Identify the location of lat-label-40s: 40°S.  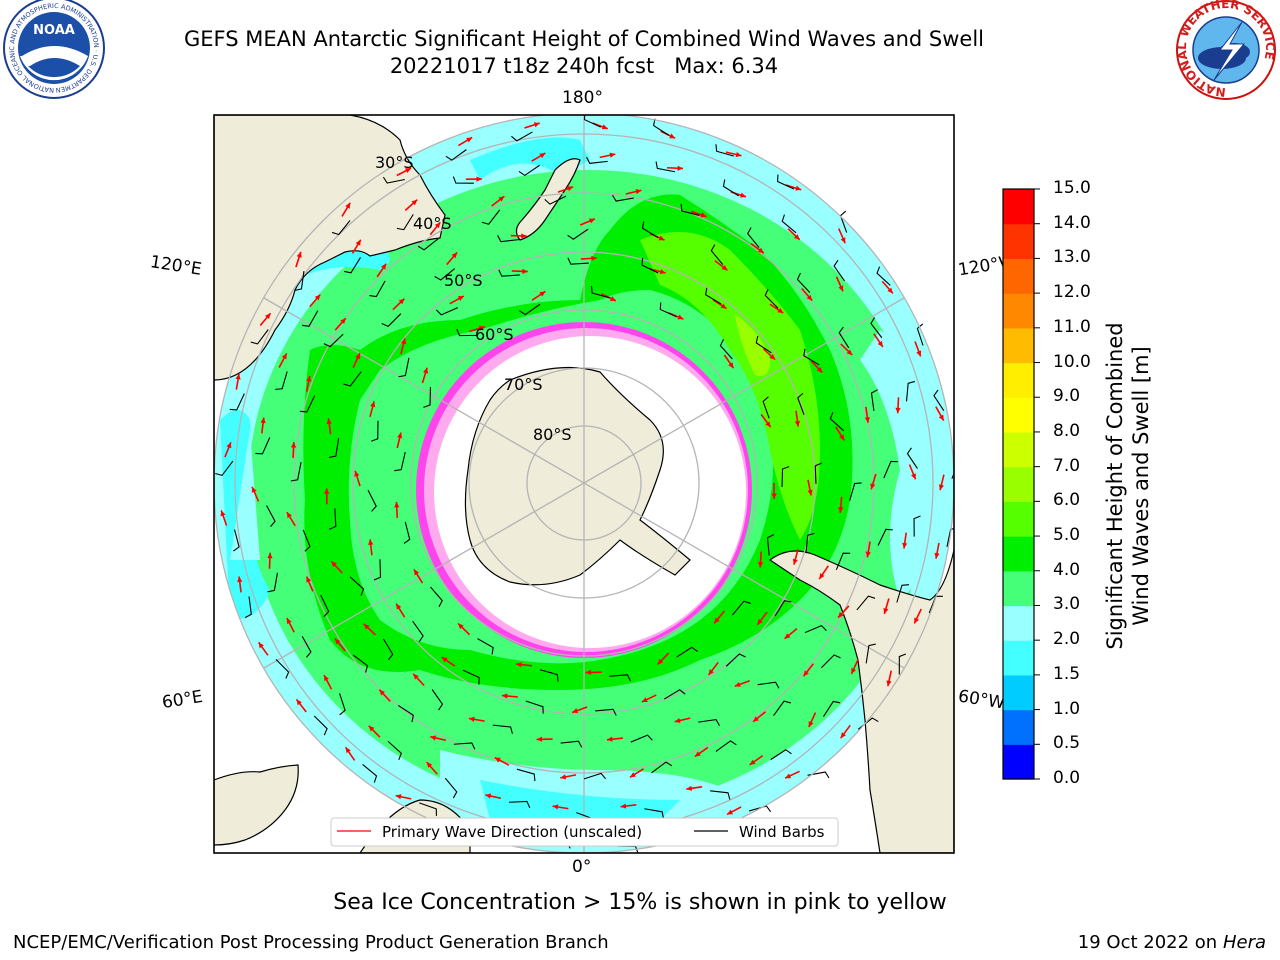
(432, 223).